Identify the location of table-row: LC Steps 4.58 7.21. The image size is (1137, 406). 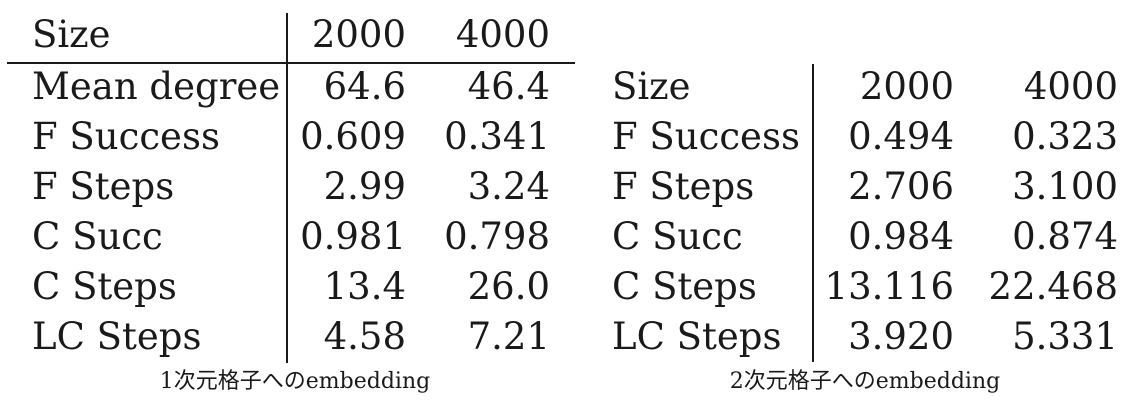
(290, 337).